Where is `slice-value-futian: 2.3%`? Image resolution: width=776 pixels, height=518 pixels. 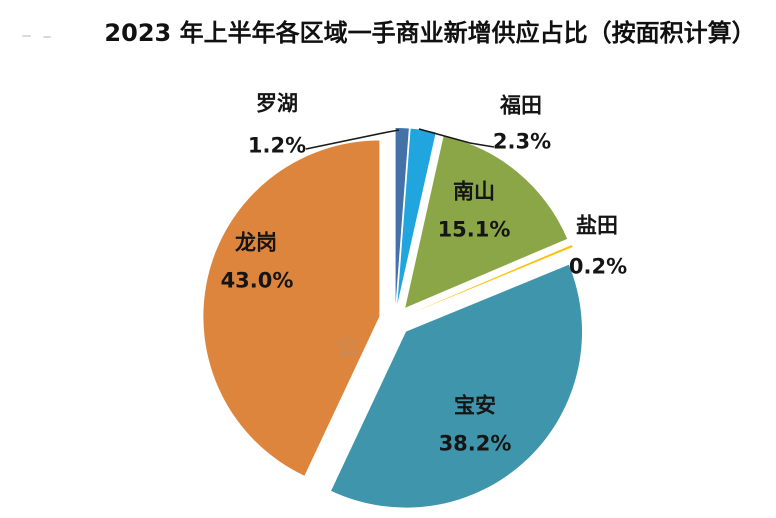
slice-value-futian: 2.3% is located at coordinates (522, 141).